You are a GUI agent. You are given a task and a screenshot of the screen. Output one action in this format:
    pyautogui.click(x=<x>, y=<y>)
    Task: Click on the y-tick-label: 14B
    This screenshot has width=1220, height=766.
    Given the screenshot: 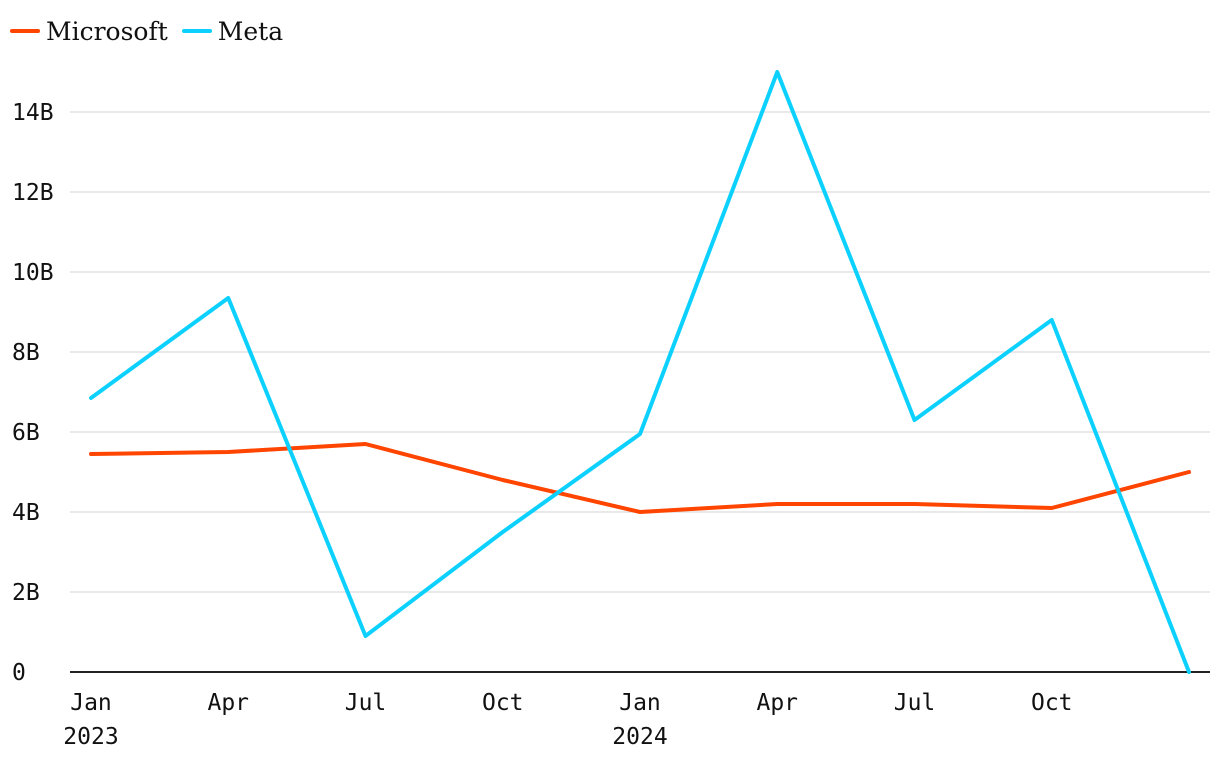 What is the action you would take?
    pyautogui.click(x=33, y=113)
    